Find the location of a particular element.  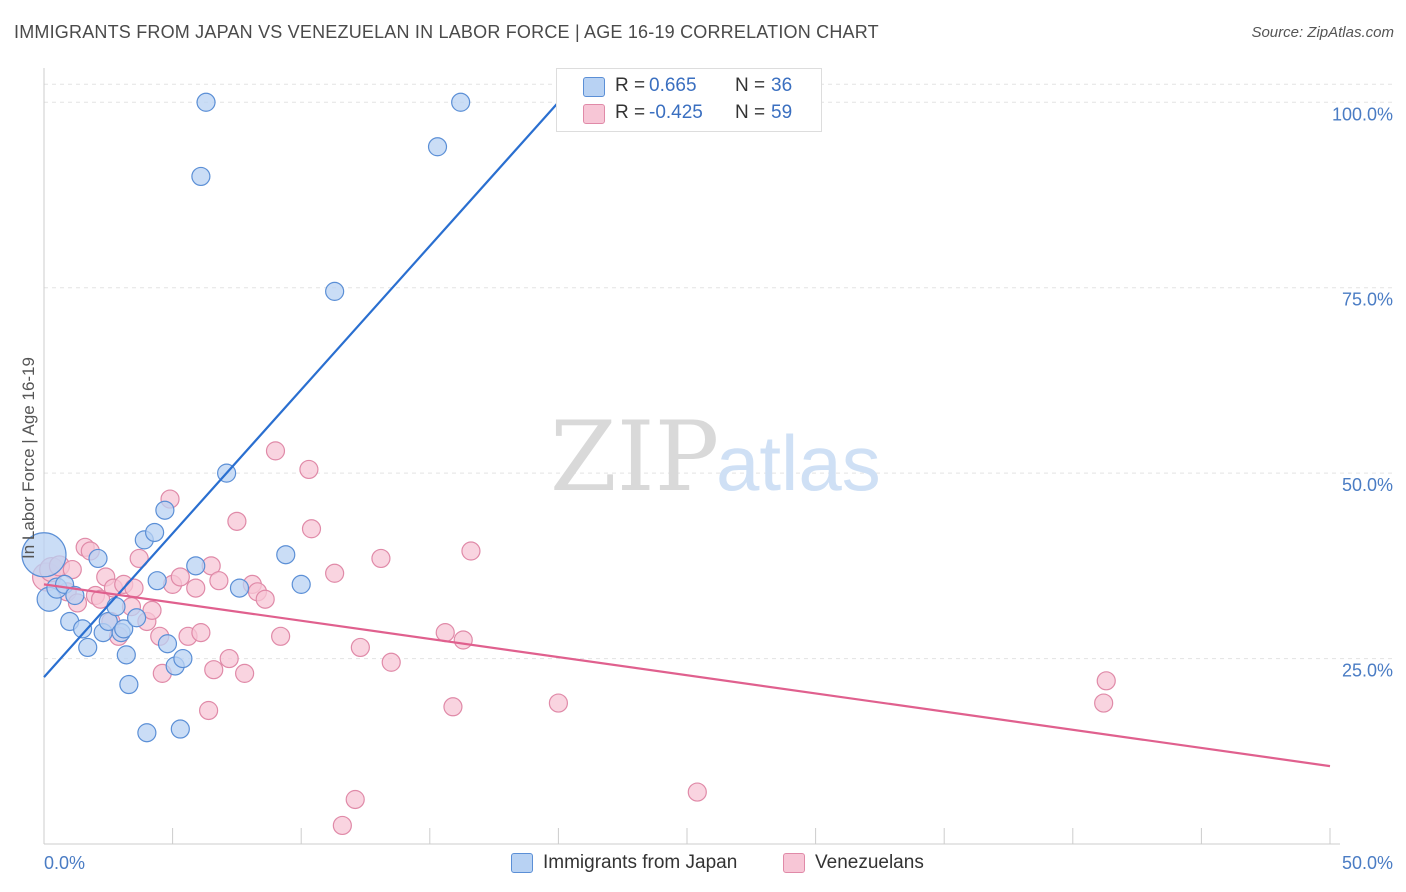

y-tick-label: 25.0% is located at coordinates (1367, 671).